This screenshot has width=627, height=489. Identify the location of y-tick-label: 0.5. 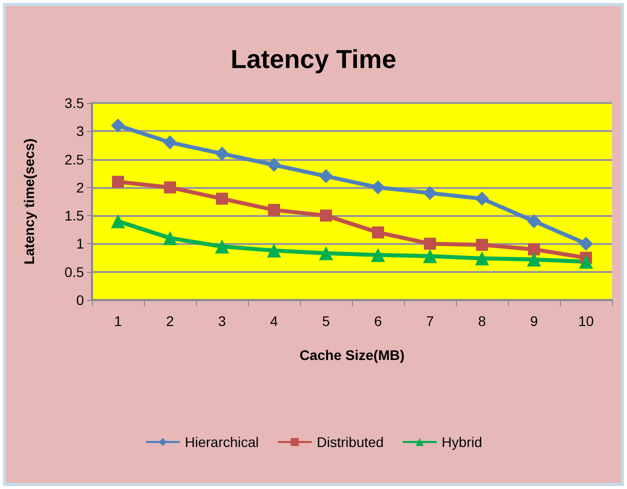
(74, 272).